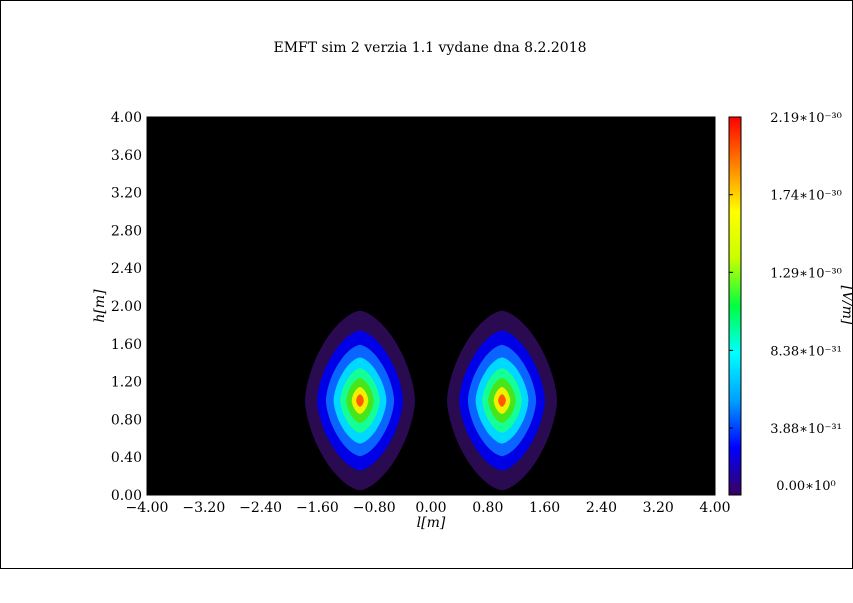 The height and width of the screenshot is (603, 853). What do you see at coordinates (806, 429) in the screenshot?
I see `colorbar-tick-label: 3.88∗10⁻³¹` at bounding box center [806, 429].